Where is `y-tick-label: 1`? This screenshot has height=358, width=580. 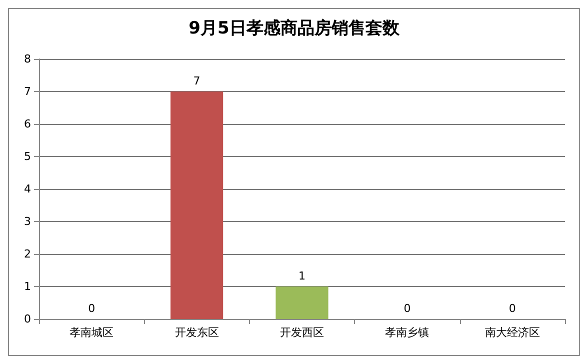 y-tick-label: 1 is located at coordinates (27, 286).